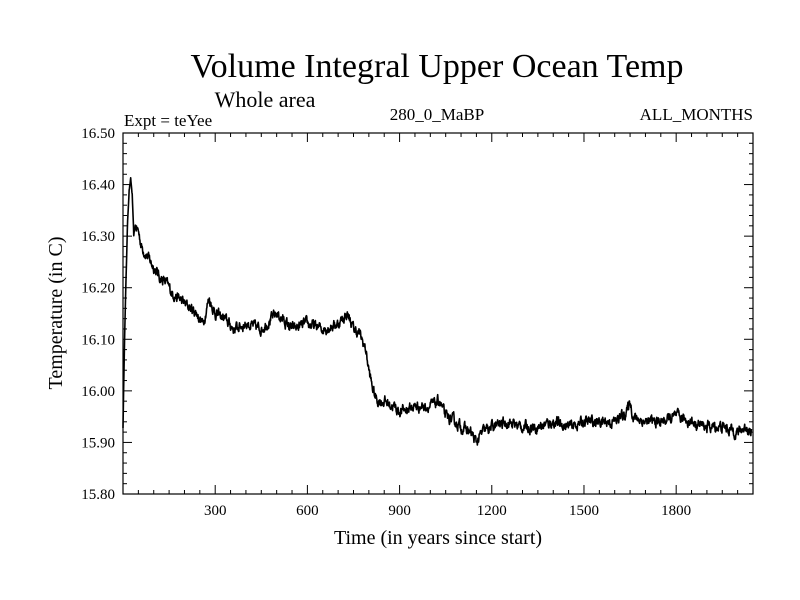 This screenshot has height=600, width=800. Describe the element at coordinates (98, 289) in the screenshot. I see `y-tick-label: 16.20` at that location.